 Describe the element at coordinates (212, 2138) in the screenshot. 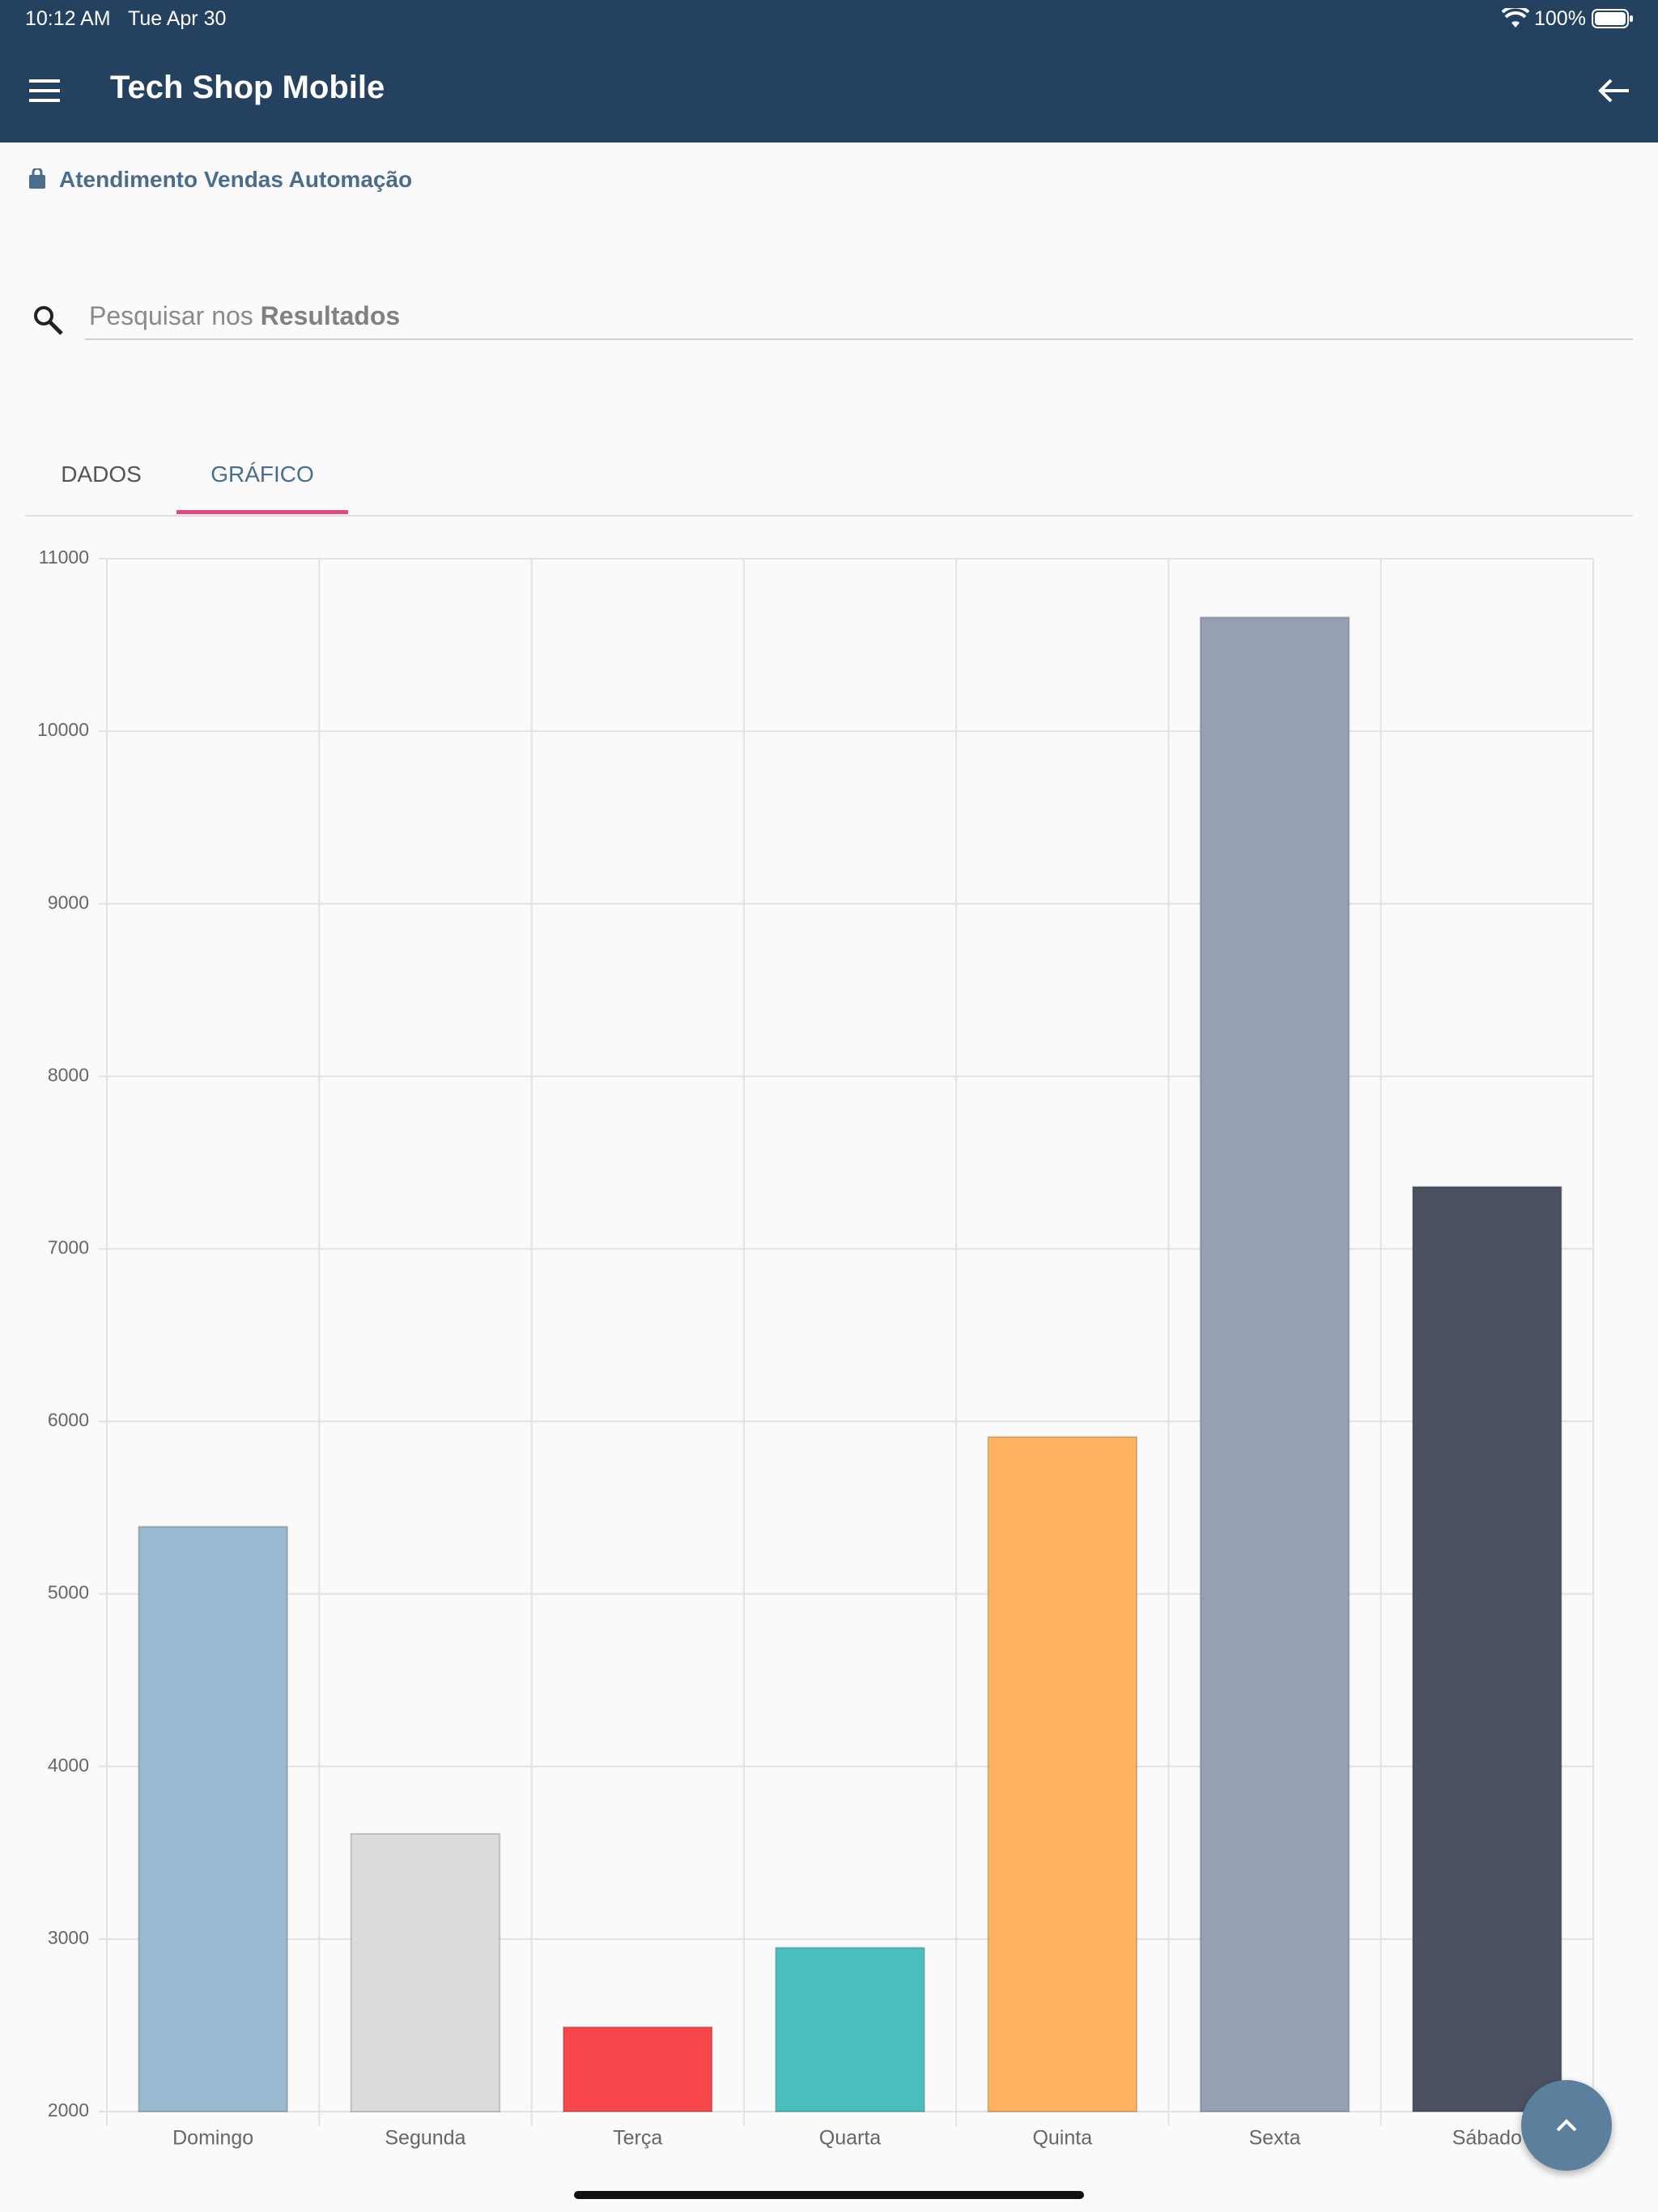

I see `x-tick-label: Domingo` at that location.